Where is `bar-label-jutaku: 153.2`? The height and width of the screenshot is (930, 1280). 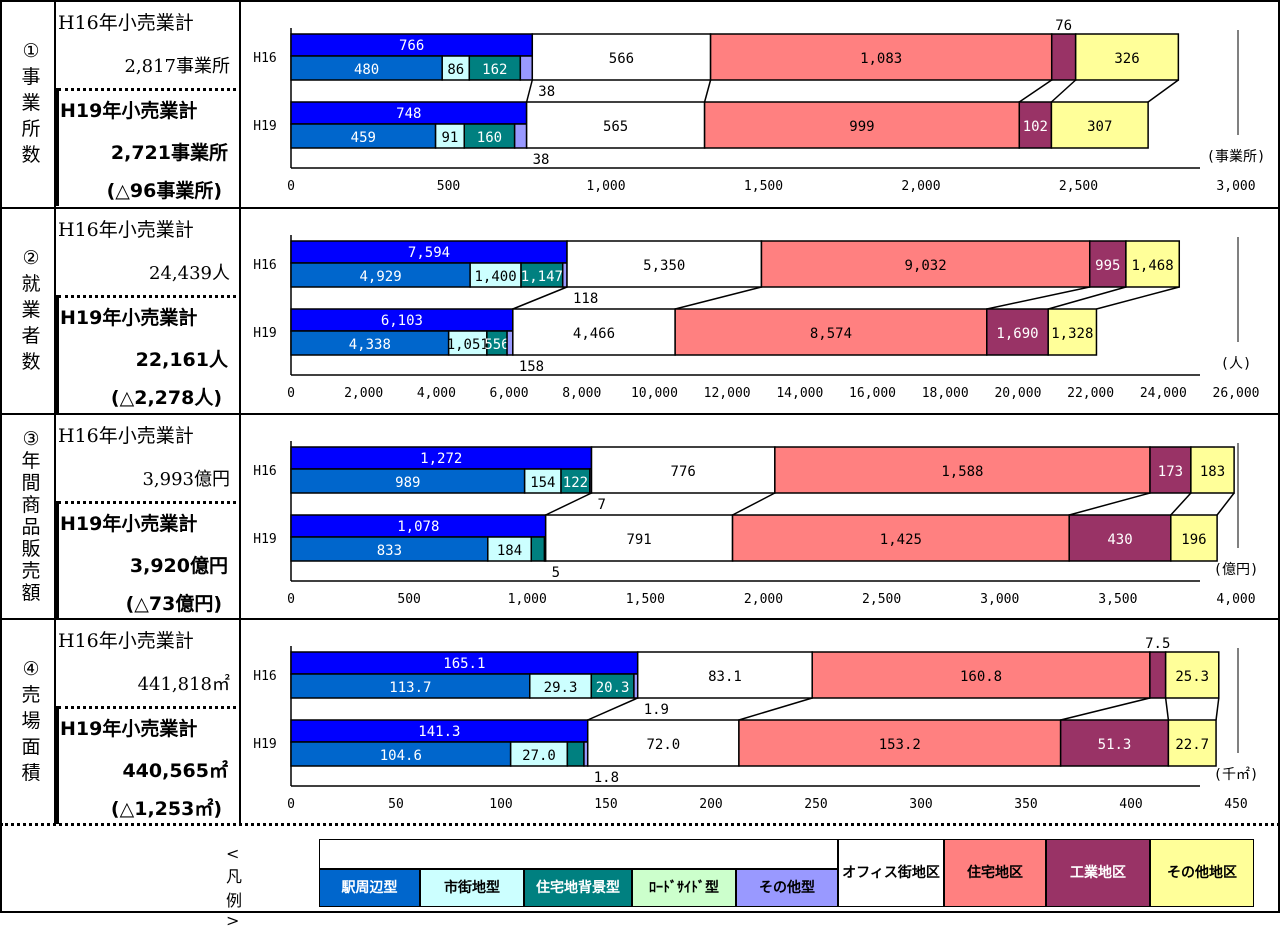
bar-label-jutaku: 153.2 is located at coordinates (900, 745).